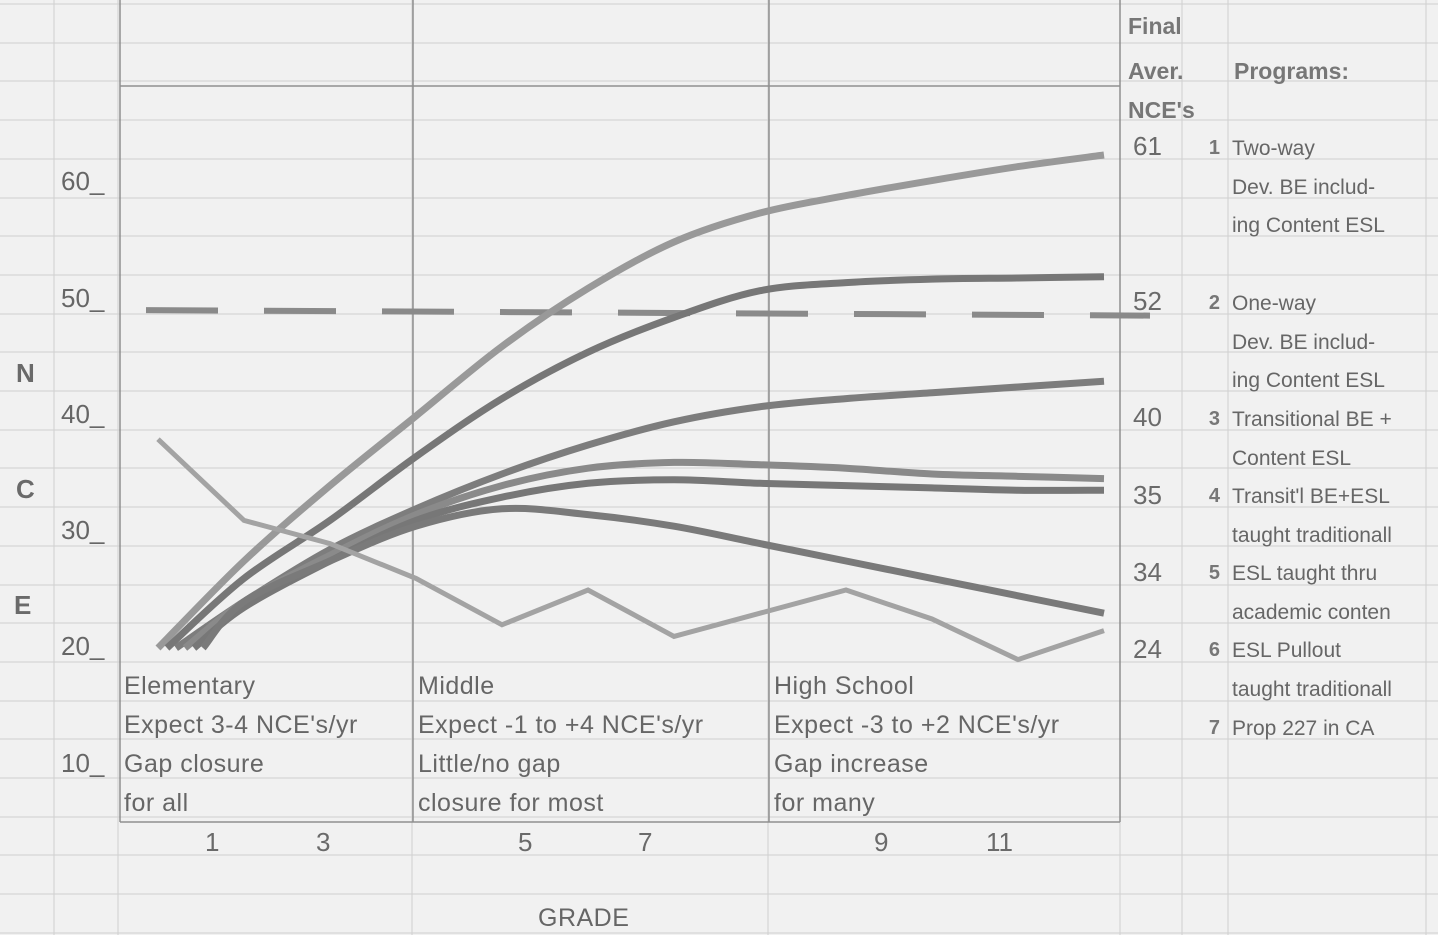 The height and width of the screenshot is (935, 1438). What do you see at coordinates (1273, 149) in the screenshot?
I see `program-text: Two-way` at bounding box center [1273, 149].